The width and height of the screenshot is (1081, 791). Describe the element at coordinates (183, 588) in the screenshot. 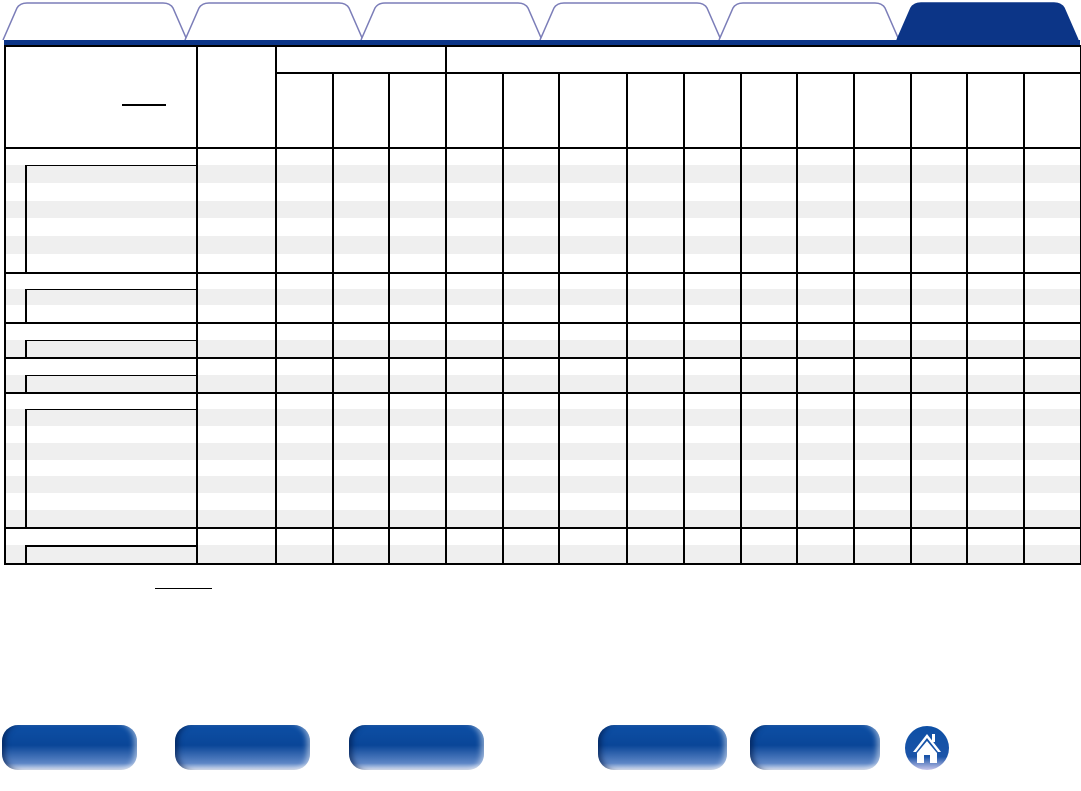

I see `footnote-underline` at that location.